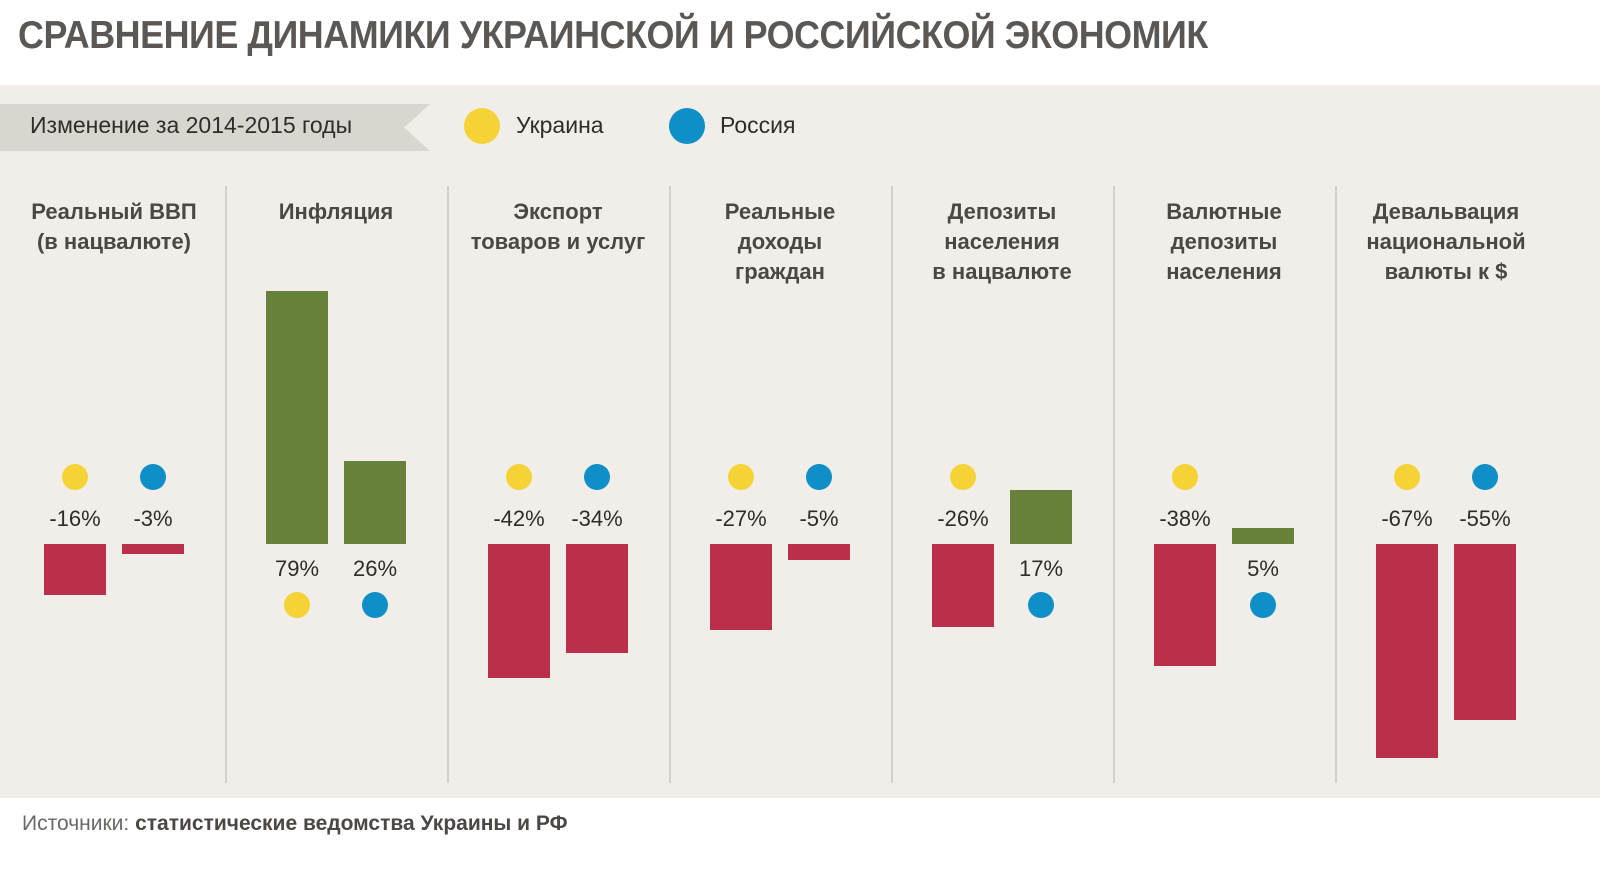 This screenshot has width=1600, height=871. I want to click on value-label-ukraine: -67%, so click(1407, 518).